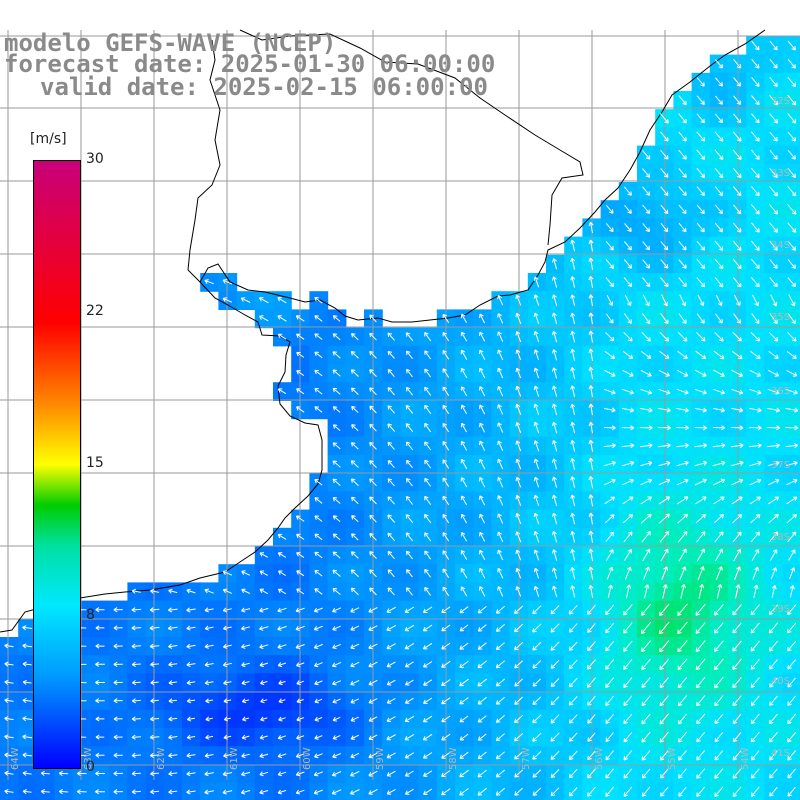  Describe the element at coordinates (780, 101) in the screenshot. I see `latitude-label: 32S` at that location.